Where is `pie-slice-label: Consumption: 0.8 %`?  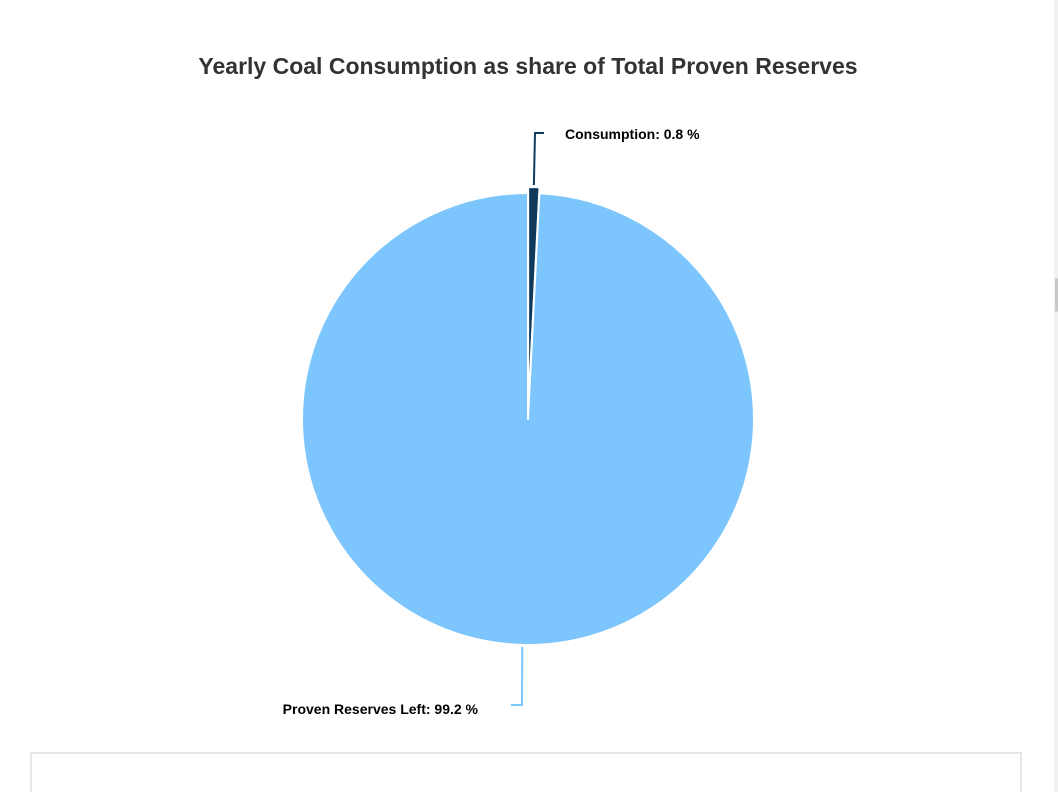
pie-slice-label: Consumption: 0.8 % is located at coordinates (632, 134).